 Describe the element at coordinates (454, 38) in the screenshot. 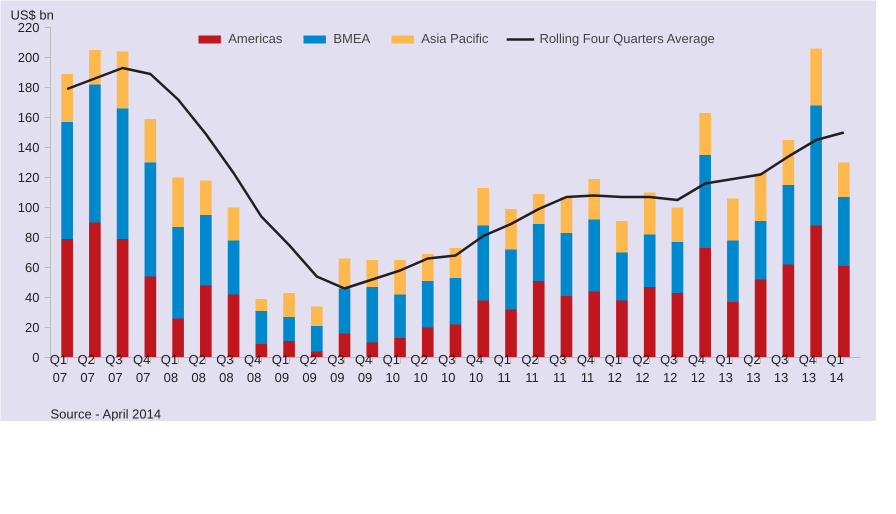

I see `legend-label: Asia Pacific` at that location.